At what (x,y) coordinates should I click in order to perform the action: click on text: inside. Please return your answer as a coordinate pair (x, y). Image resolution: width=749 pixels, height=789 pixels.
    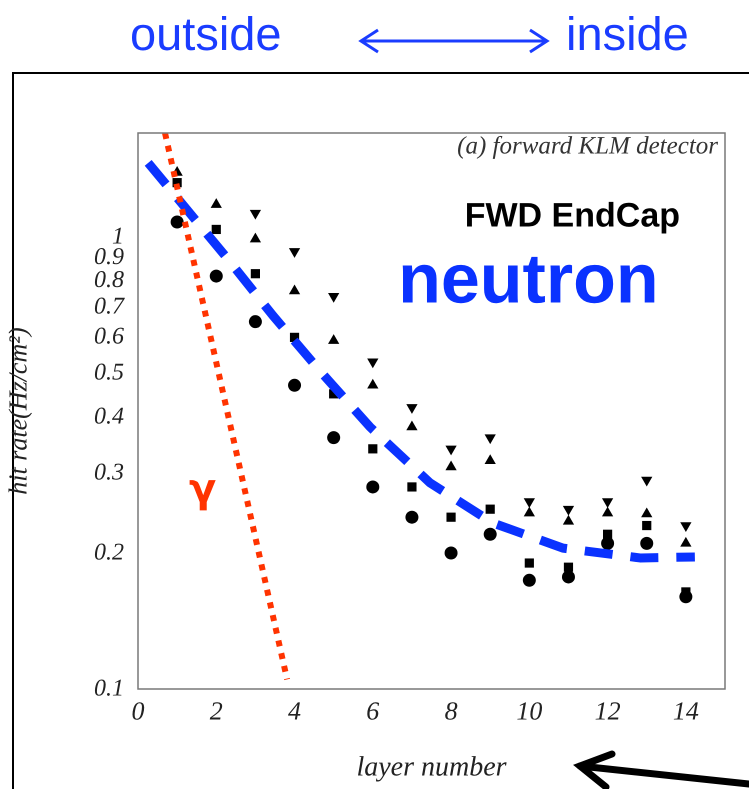
    Looking at the image, I should click on (627, 34).